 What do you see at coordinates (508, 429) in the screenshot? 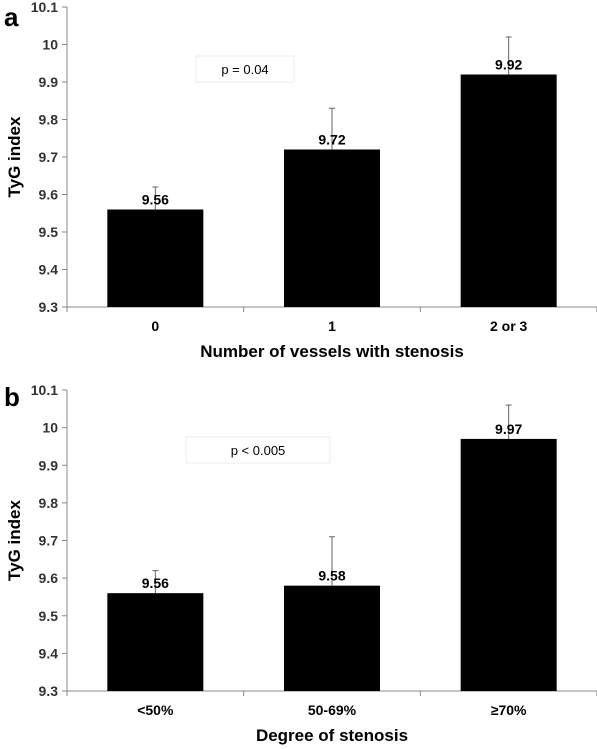
I see `data-label: 9.97` at bounding box center [508, 429].